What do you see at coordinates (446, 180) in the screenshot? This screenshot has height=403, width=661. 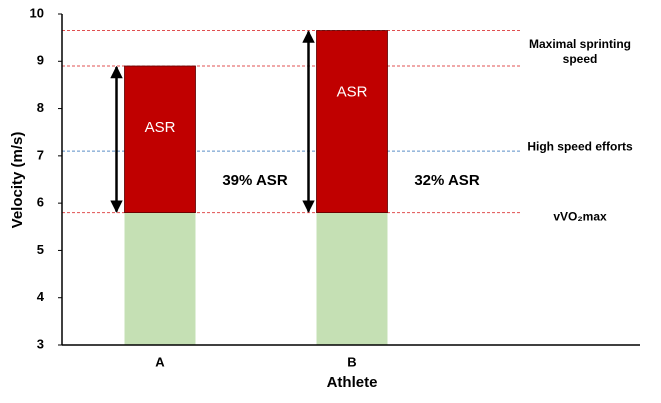 I see `annotation: 32% ASR` at bounding box center [446, 180].